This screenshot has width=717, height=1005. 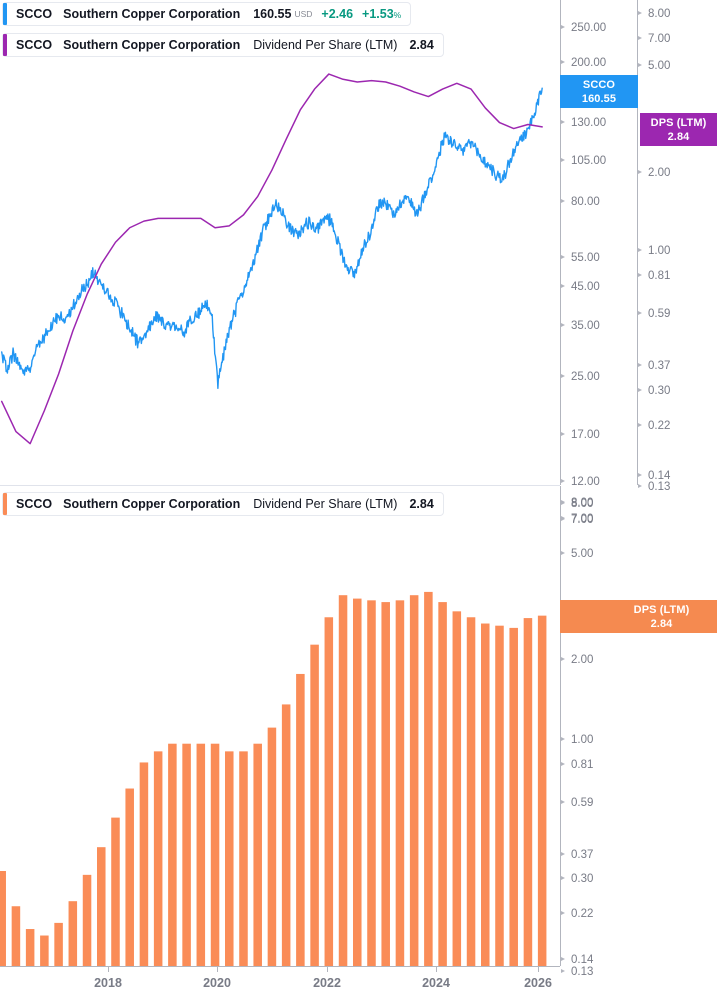 I want to click on x-axis-label: 2020, so click(x=217, y=983).